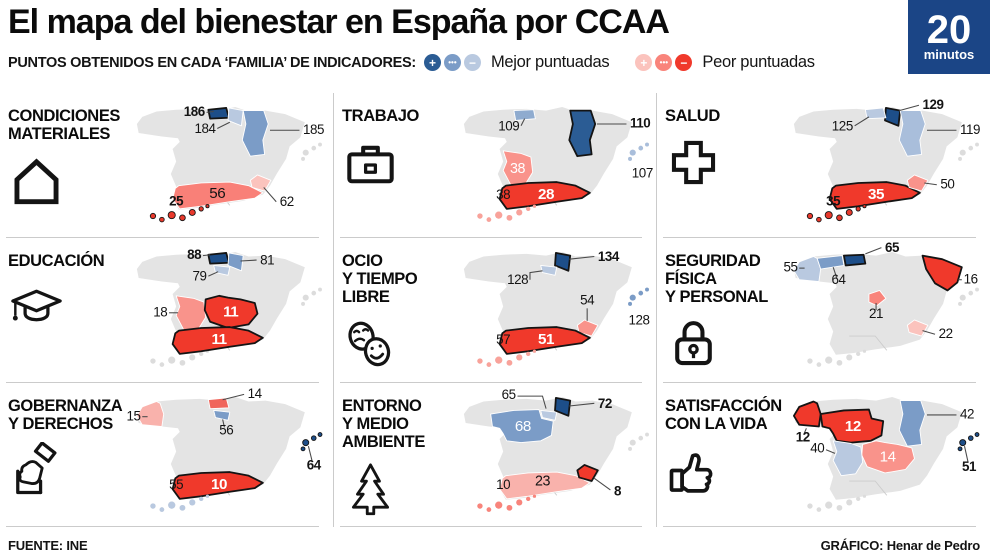 The height and width of the screenshot is (556, 990). What do you see at coordinates (721, 343) in the screenshot?
I see `padlock-icon` at bounding box center [721, 343].